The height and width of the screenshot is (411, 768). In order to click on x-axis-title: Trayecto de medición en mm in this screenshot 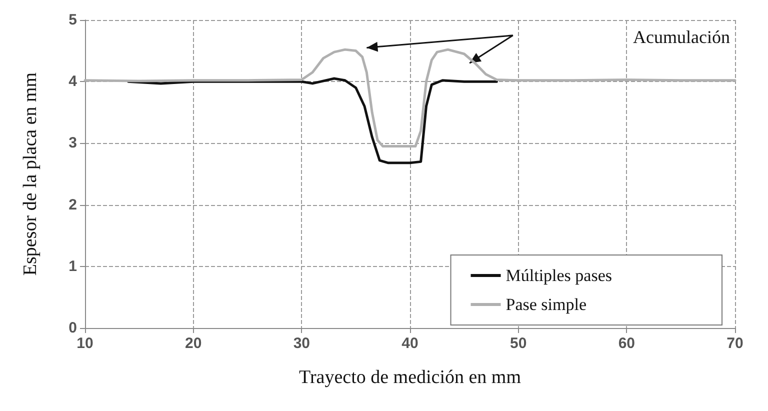, I will do `click(410, 377)`.